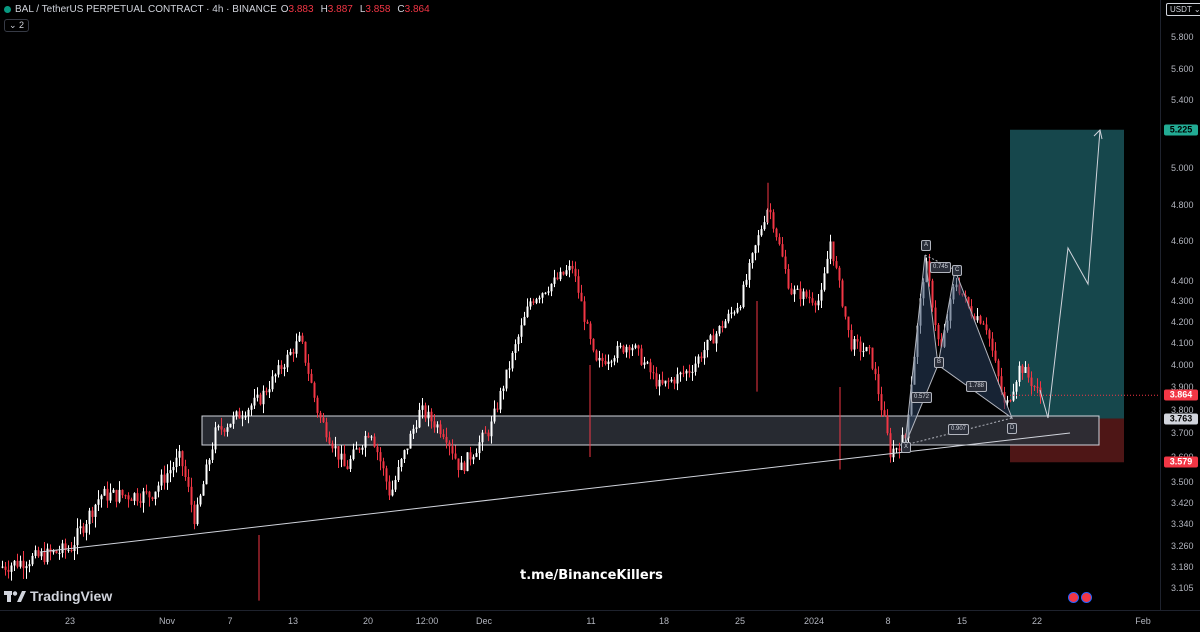  What do you see at coordinates (906, 447) in the screenshot?
I see `pattern-label-x: X` at bounding box center [906, 447].